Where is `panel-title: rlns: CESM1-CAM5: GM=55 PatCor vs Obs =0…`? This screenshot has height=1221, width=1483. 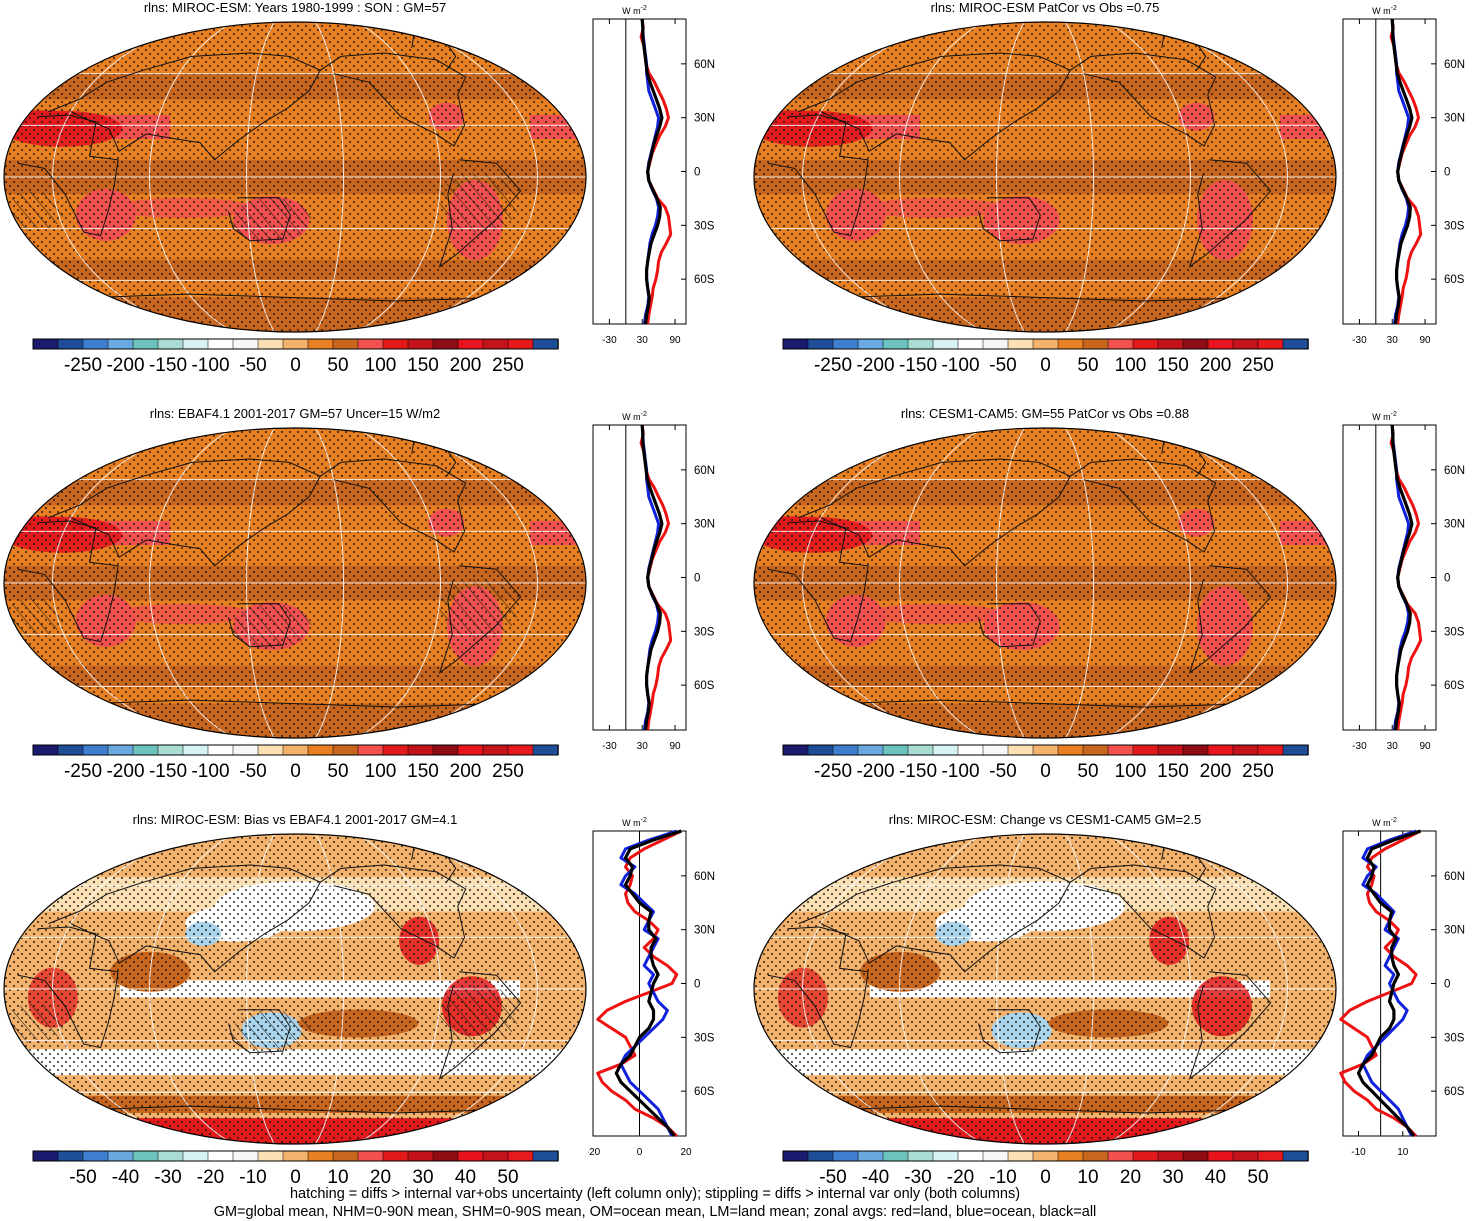 panel-title: rlns: CESM1-CAM5: GM=55 PatCor vs Obs =0… is located at coordinates (1045, 413).